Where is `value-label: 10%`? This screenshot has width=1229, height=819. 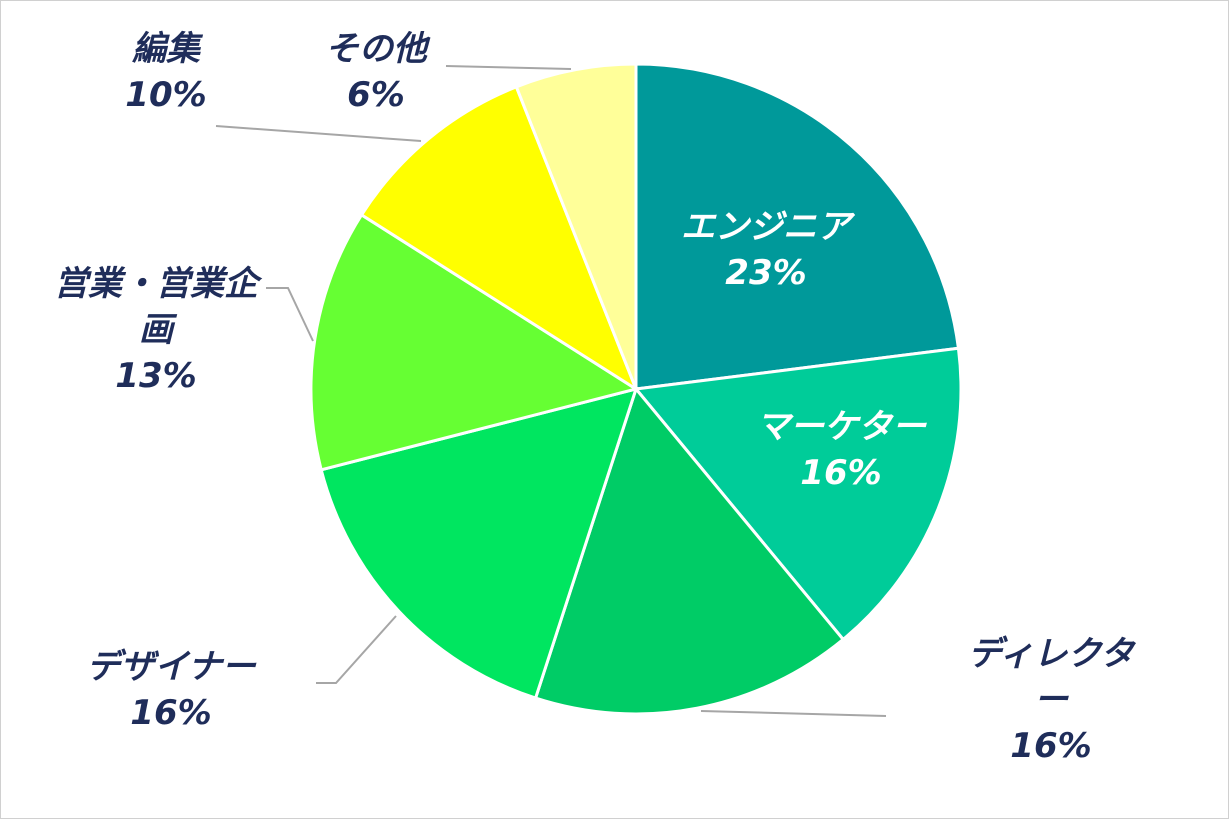
value-label: 10% is located at coordinates (166, 95).